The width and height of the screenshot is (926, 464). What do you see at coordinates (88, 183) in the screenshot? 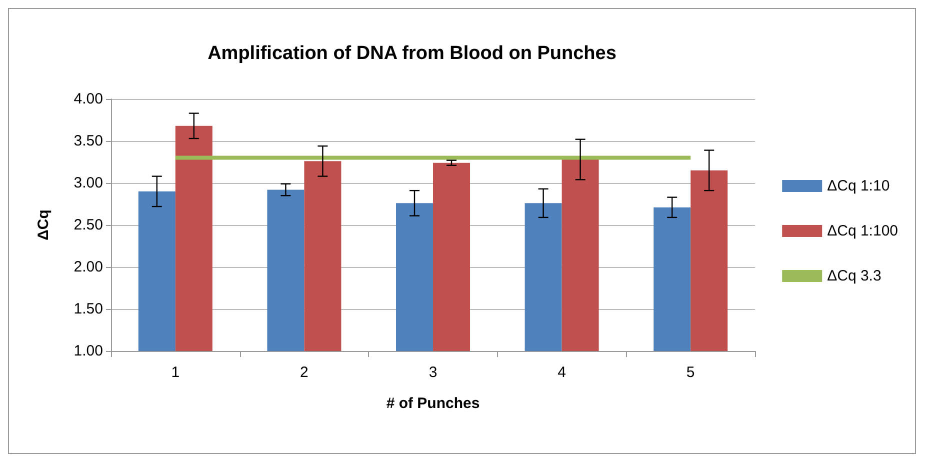
I see `y-tick-label: 3.00` at bounding box center [88, 183].